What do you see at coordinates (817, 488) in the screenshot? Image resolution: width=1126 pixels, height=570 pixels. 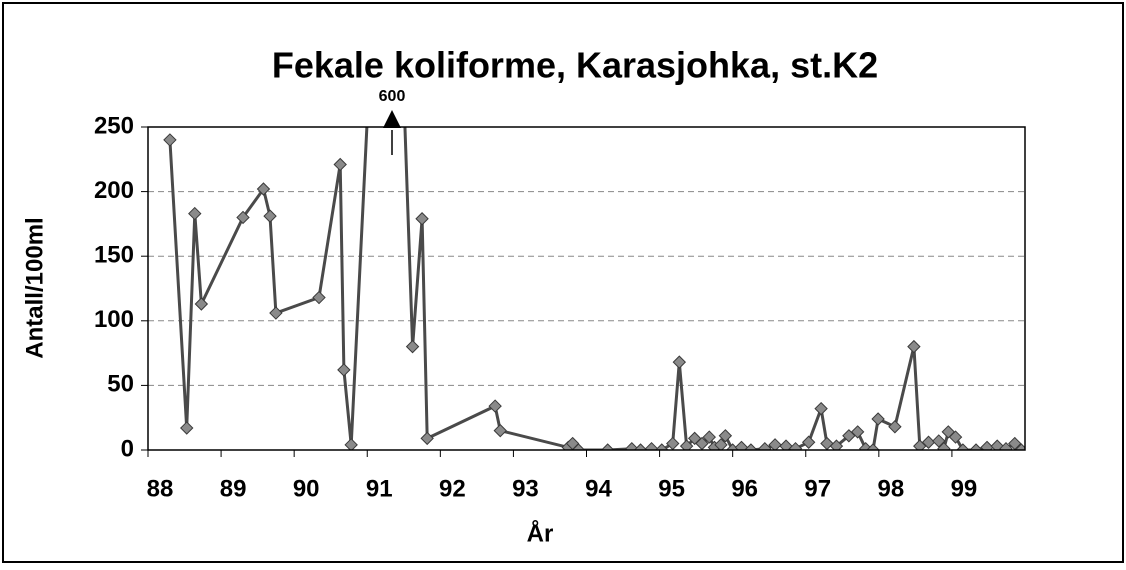 I see `x-tick-label: 97` at bounding box center [817, 488].